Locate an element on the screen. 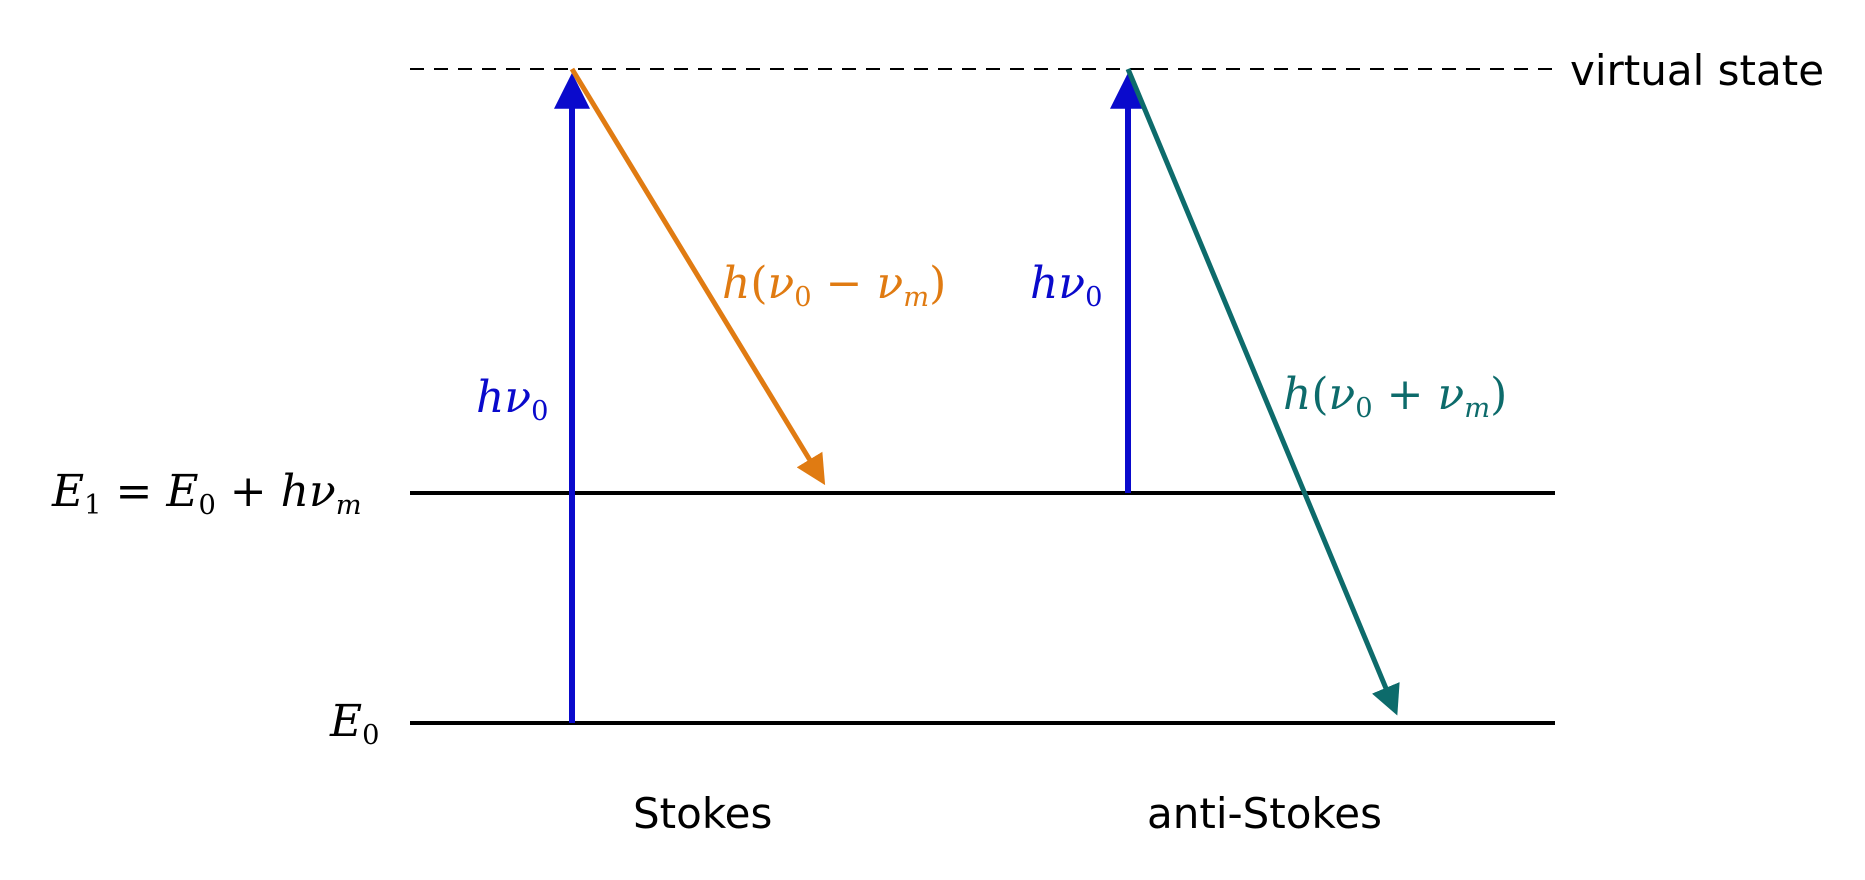  anti-stokes-caption: anti-Stokes is located at coordinates (1265, 813).